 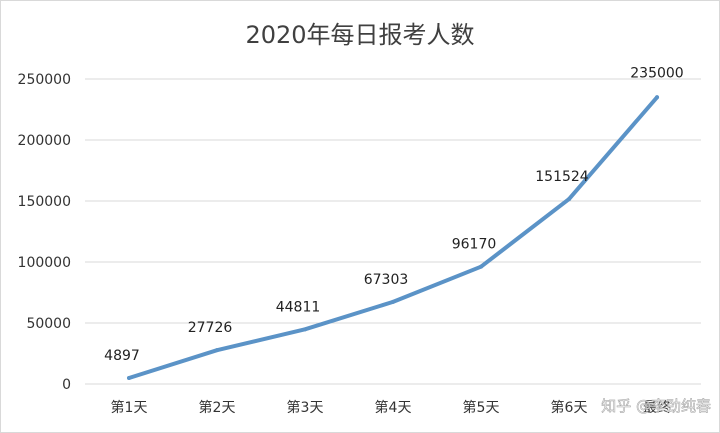 I want to click on x-tick-label: 第4天, so click(x=393, y=407).